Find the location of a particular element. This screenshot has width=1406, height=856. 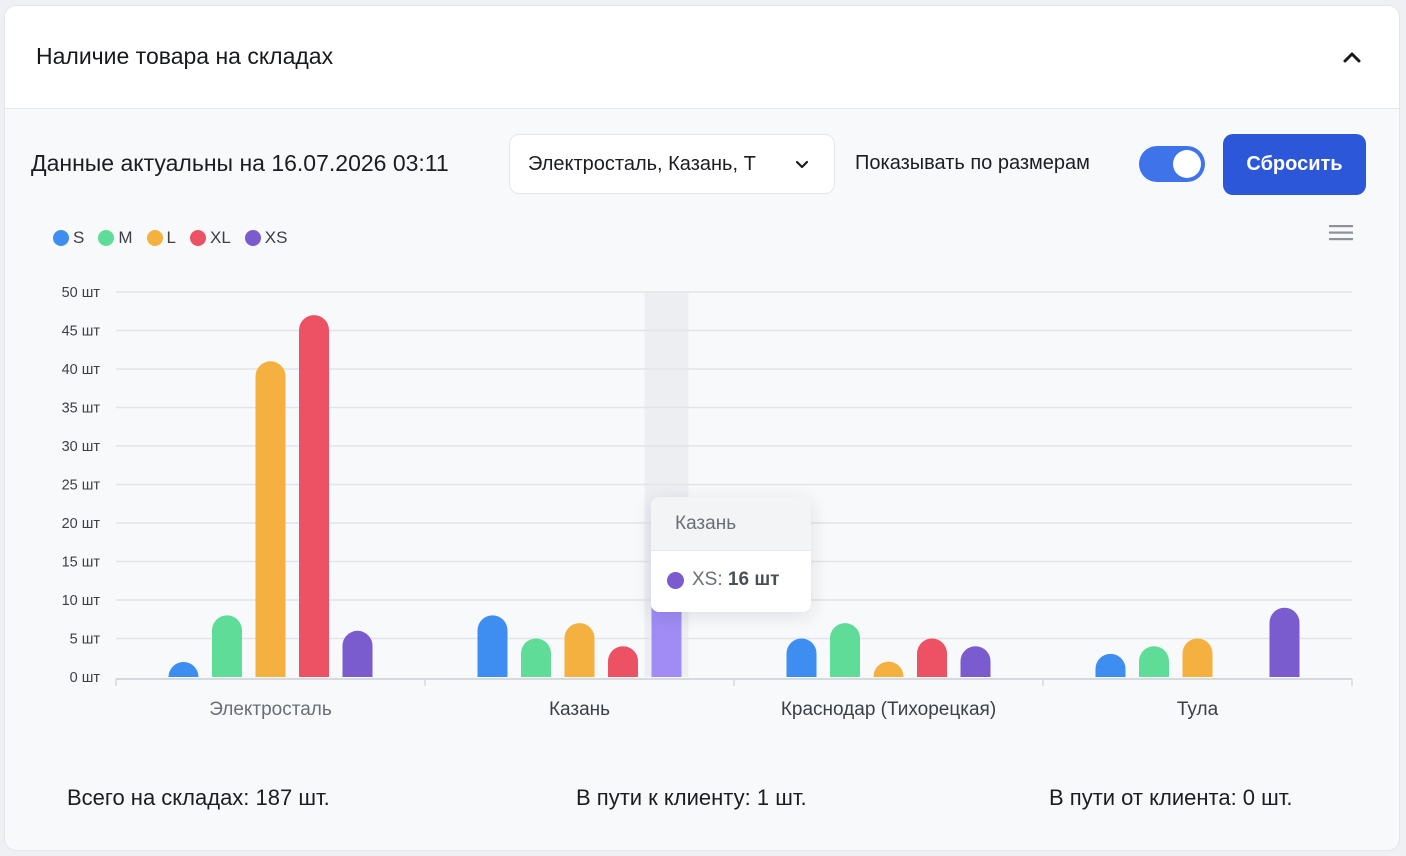

collapse-button is located at coordinates (1352, 57).